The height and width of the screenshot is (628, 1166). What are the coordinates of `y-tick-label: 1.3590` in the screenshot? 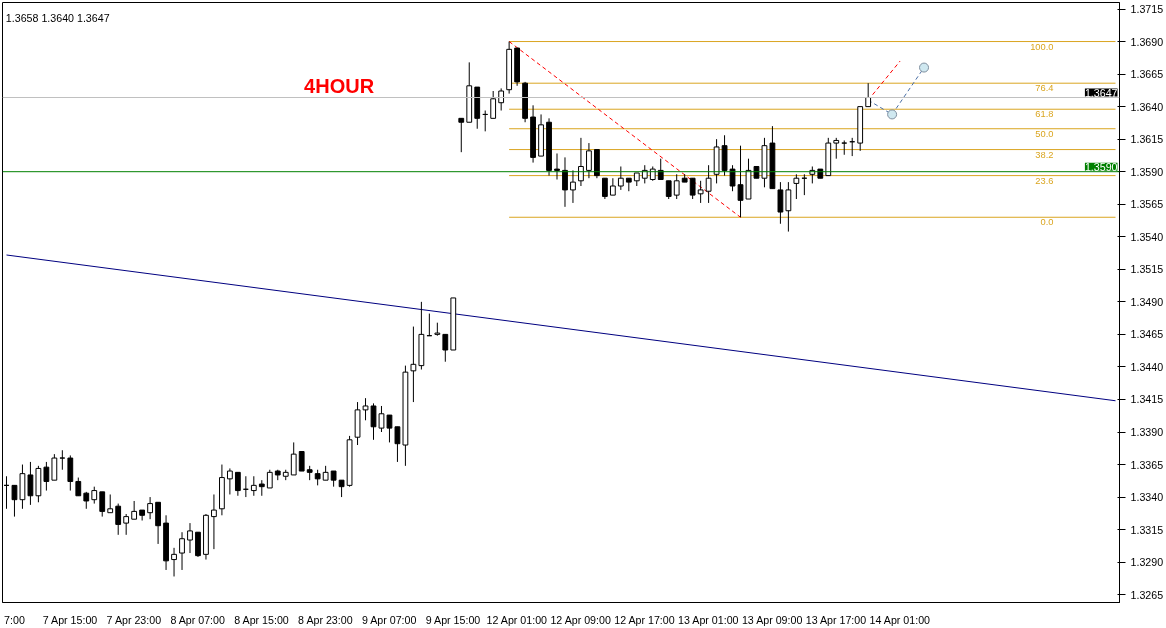 It's located at (1147, 171).